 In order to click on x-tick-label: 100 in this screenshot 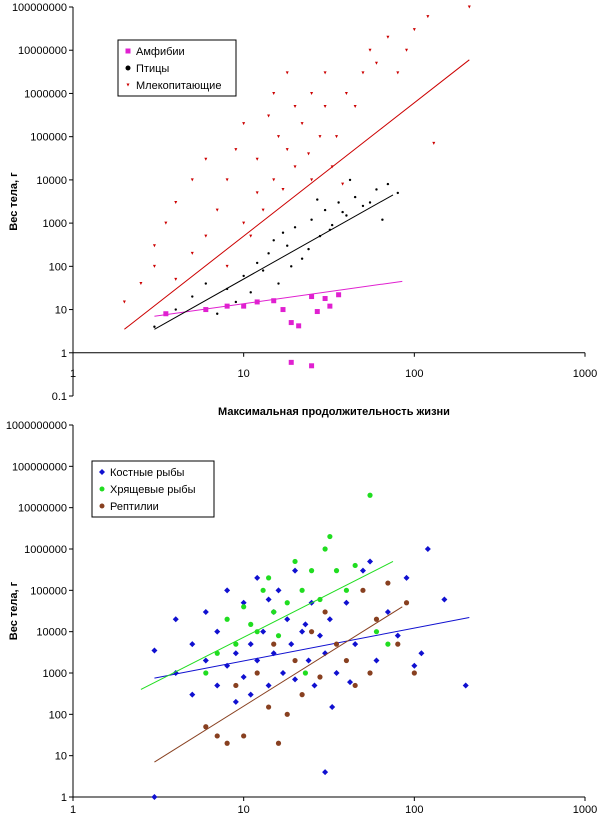, I will do `click(414, 374)`.